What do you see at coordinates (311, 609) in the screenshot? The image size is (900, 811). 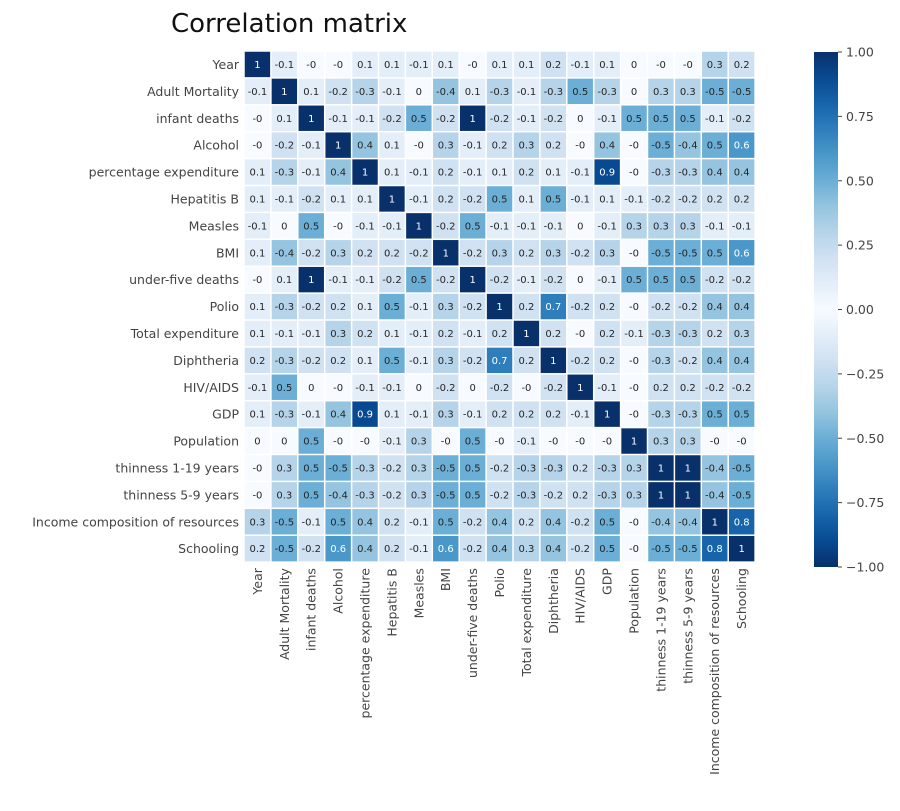 I see `x-tick-label: infant deaths` at bounding box center [311, 609].